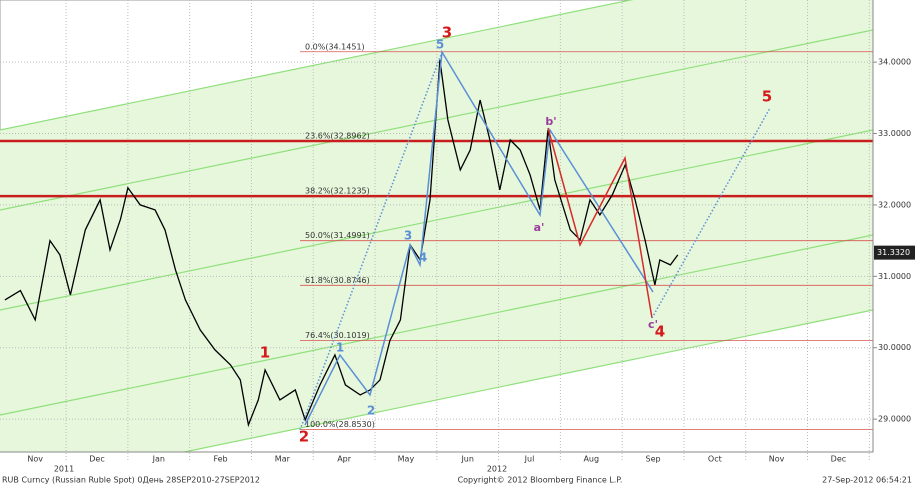 This screenshot has width=915, height=491. What do you see at coordinates (894, 276) in the screenshot?
I see `y-tick-label: 31.0000` at bounding box center [894, 276].